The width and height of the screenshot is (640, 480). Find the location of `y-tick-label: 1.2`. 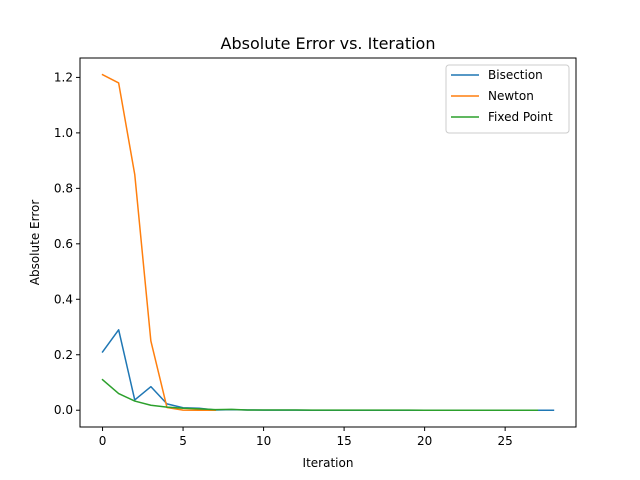

y-tick-label: 1.2 is located at coordinates (63, 77).